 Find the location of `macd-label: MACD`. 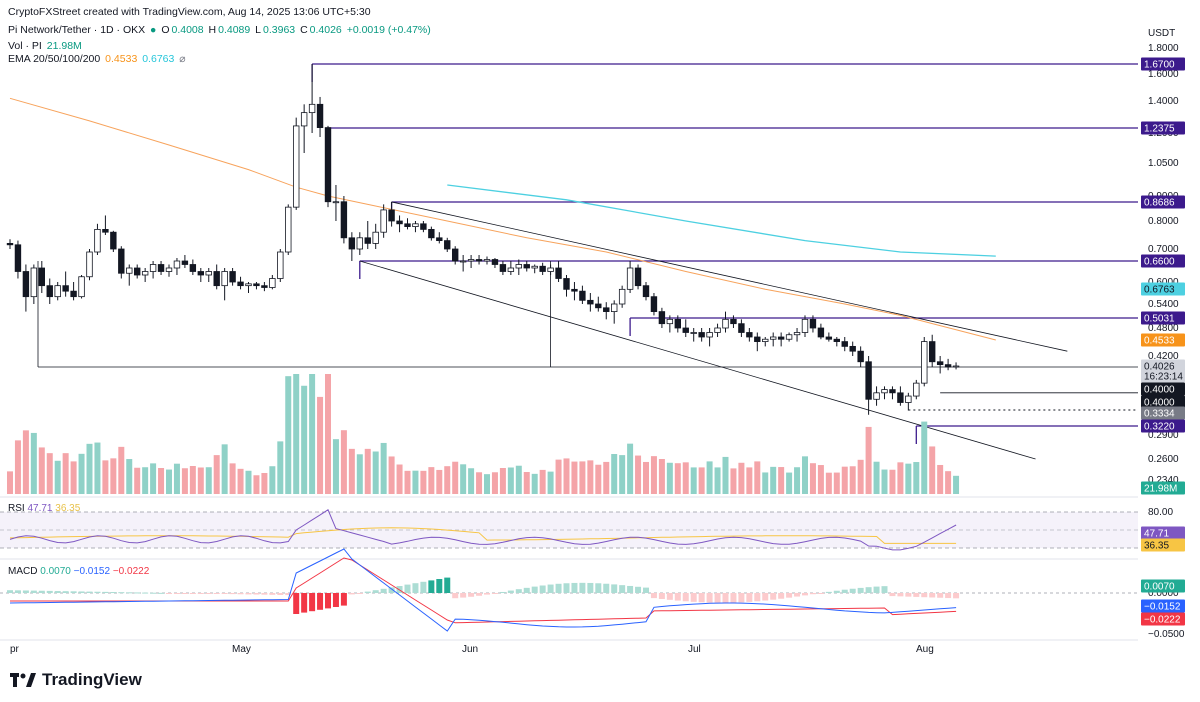

macd-label: MACD is located at coordinates (23, 571).